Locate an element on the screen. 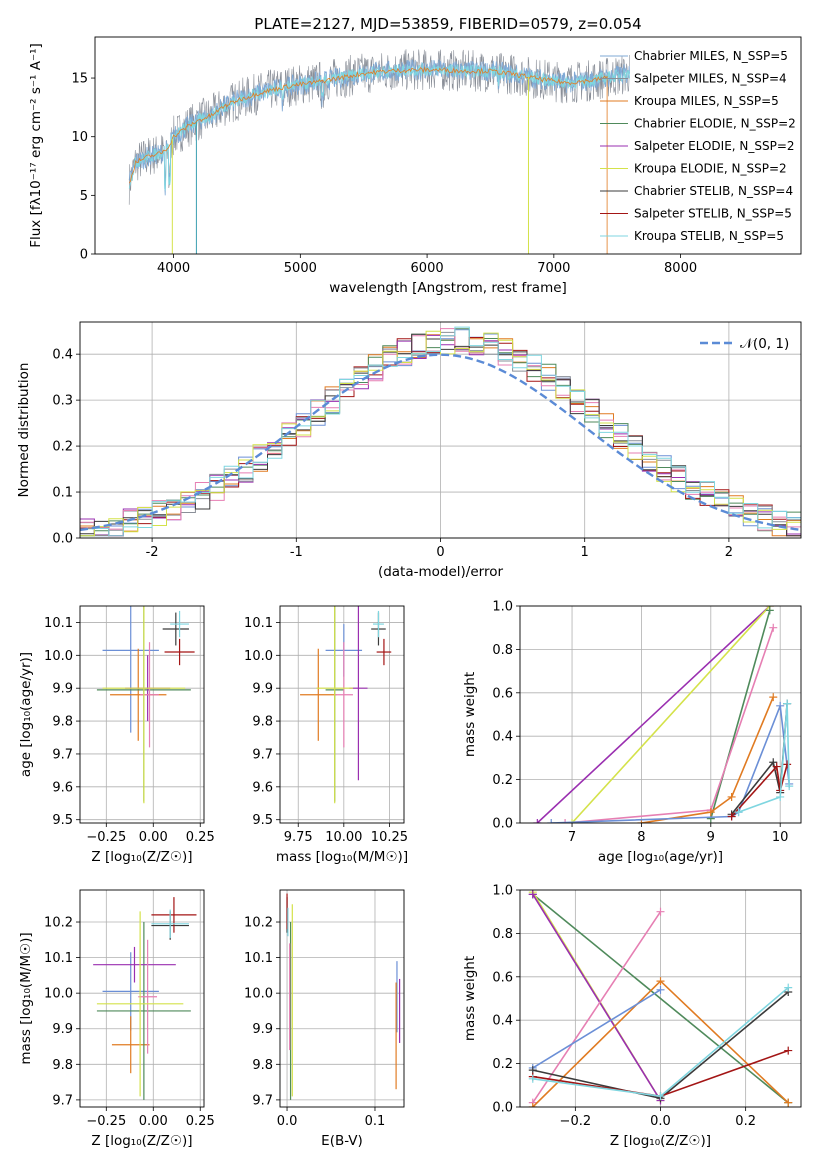 The height and width of the screenshot is (1170, 819). y-axis-label: mass weight is located at coordinates (470, 998).